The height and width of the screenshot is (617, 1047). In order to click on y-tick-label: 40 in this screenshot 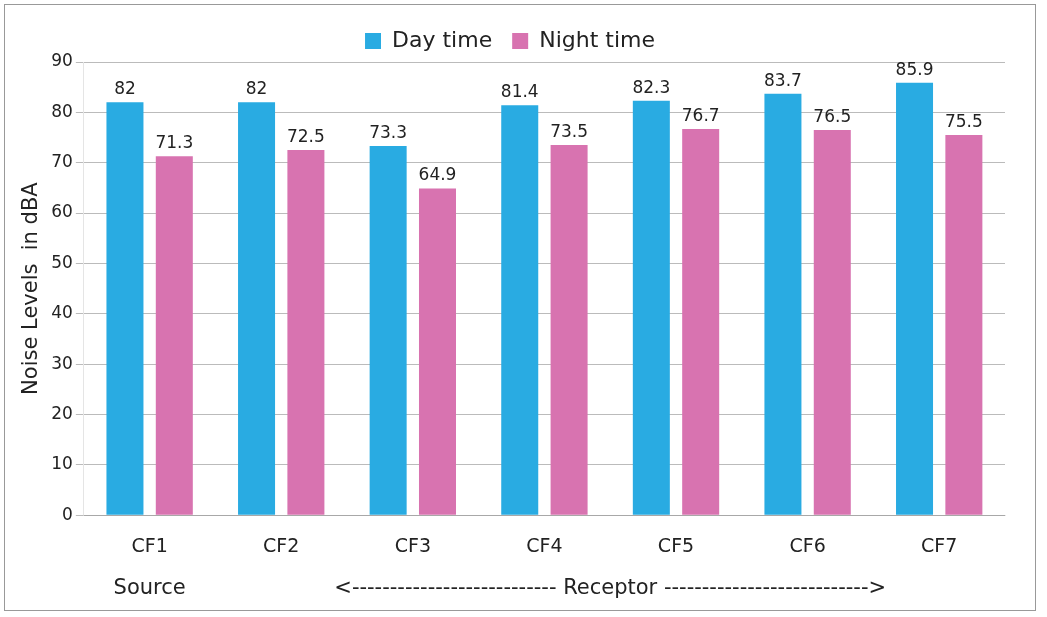, I will do `click(62, 312)`.